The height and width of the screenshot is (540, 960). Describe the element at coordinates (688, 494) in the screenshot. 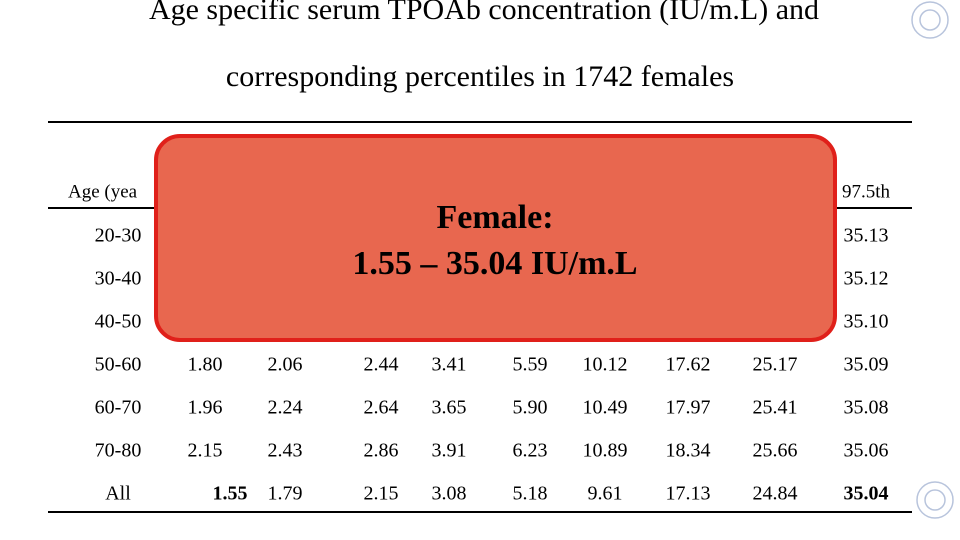

I see `table-cell: 17.13` at that location.